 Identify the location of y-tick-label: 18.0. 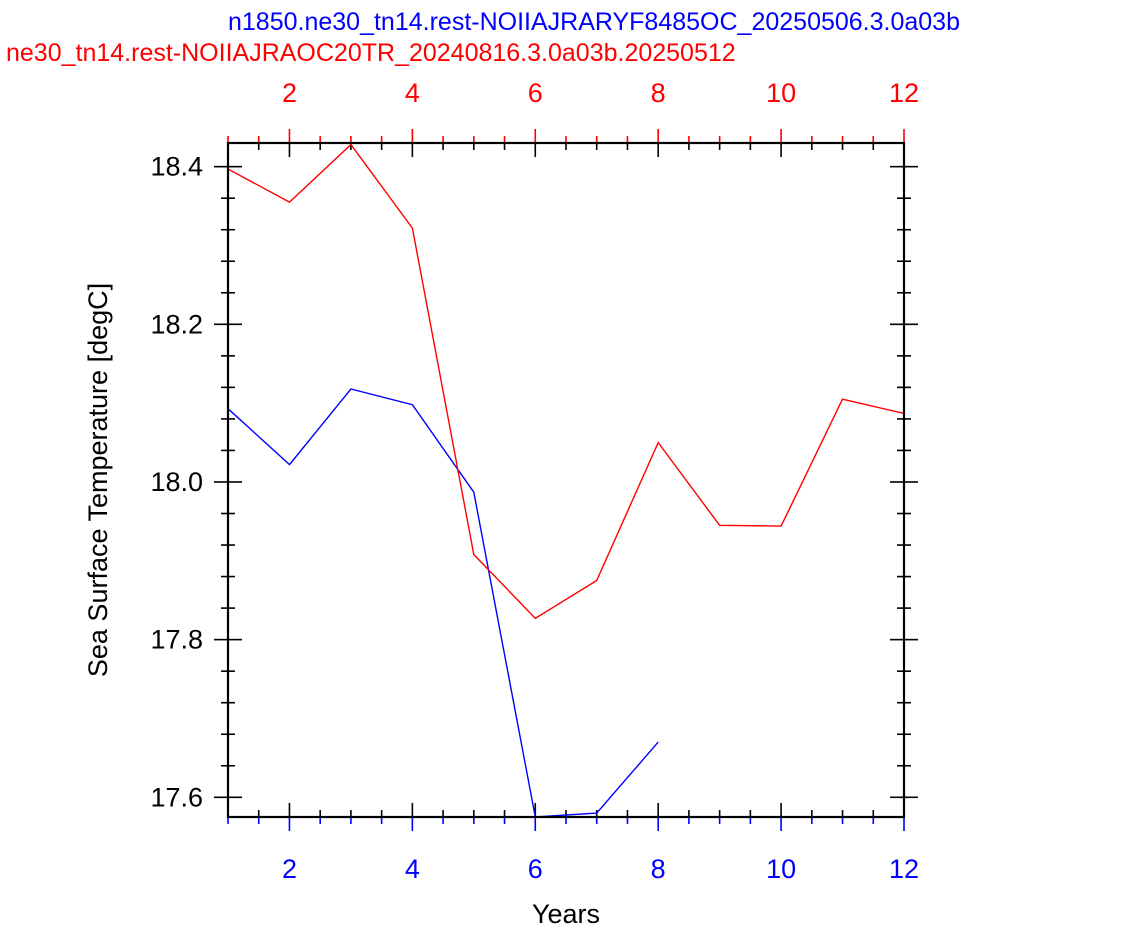
(176, 482).